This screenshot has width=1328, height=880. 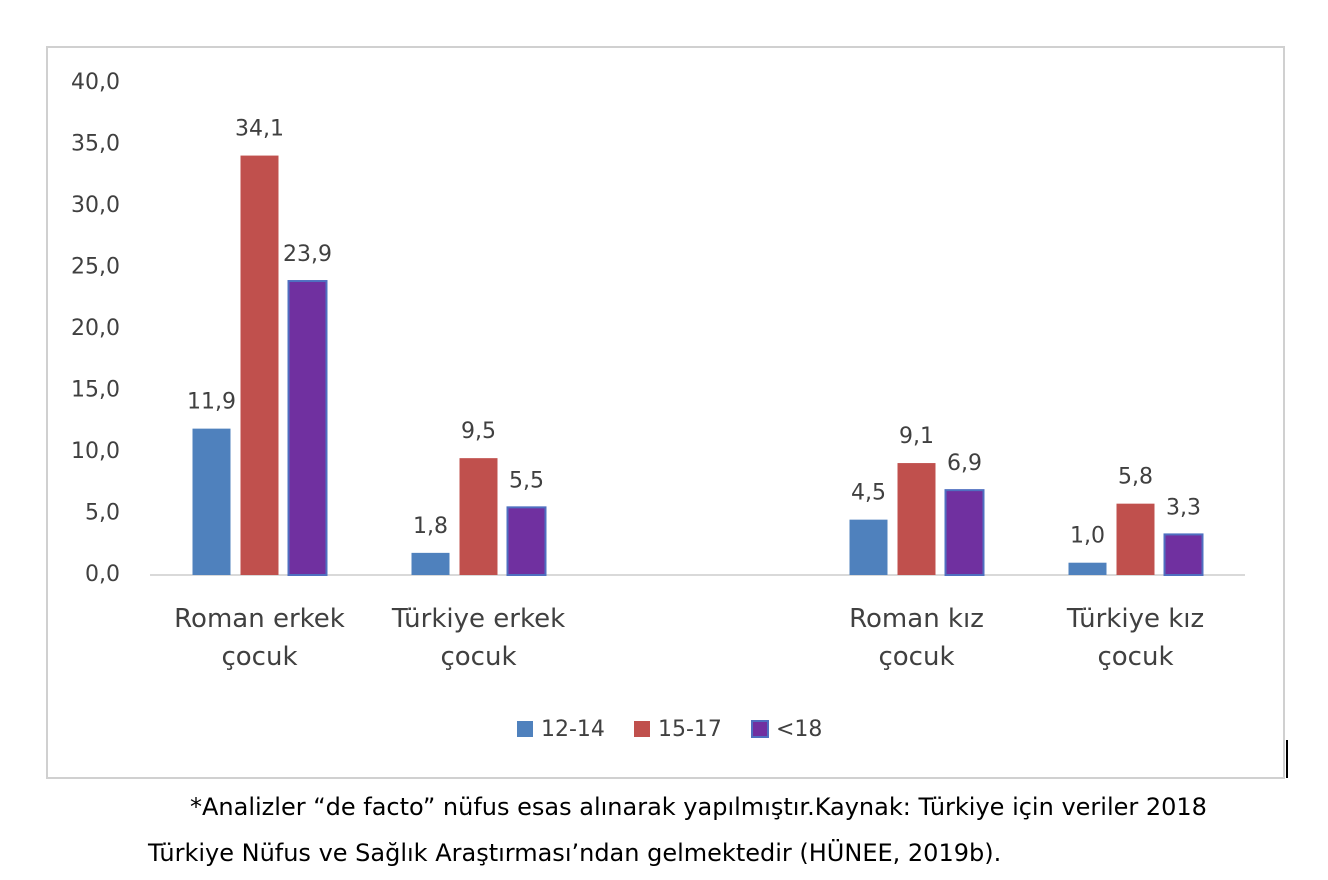 What do you see at coordinates (102, 574) in the screenshot?
I see `y-tick-label: 0,0` at bounding box center [102, 574].